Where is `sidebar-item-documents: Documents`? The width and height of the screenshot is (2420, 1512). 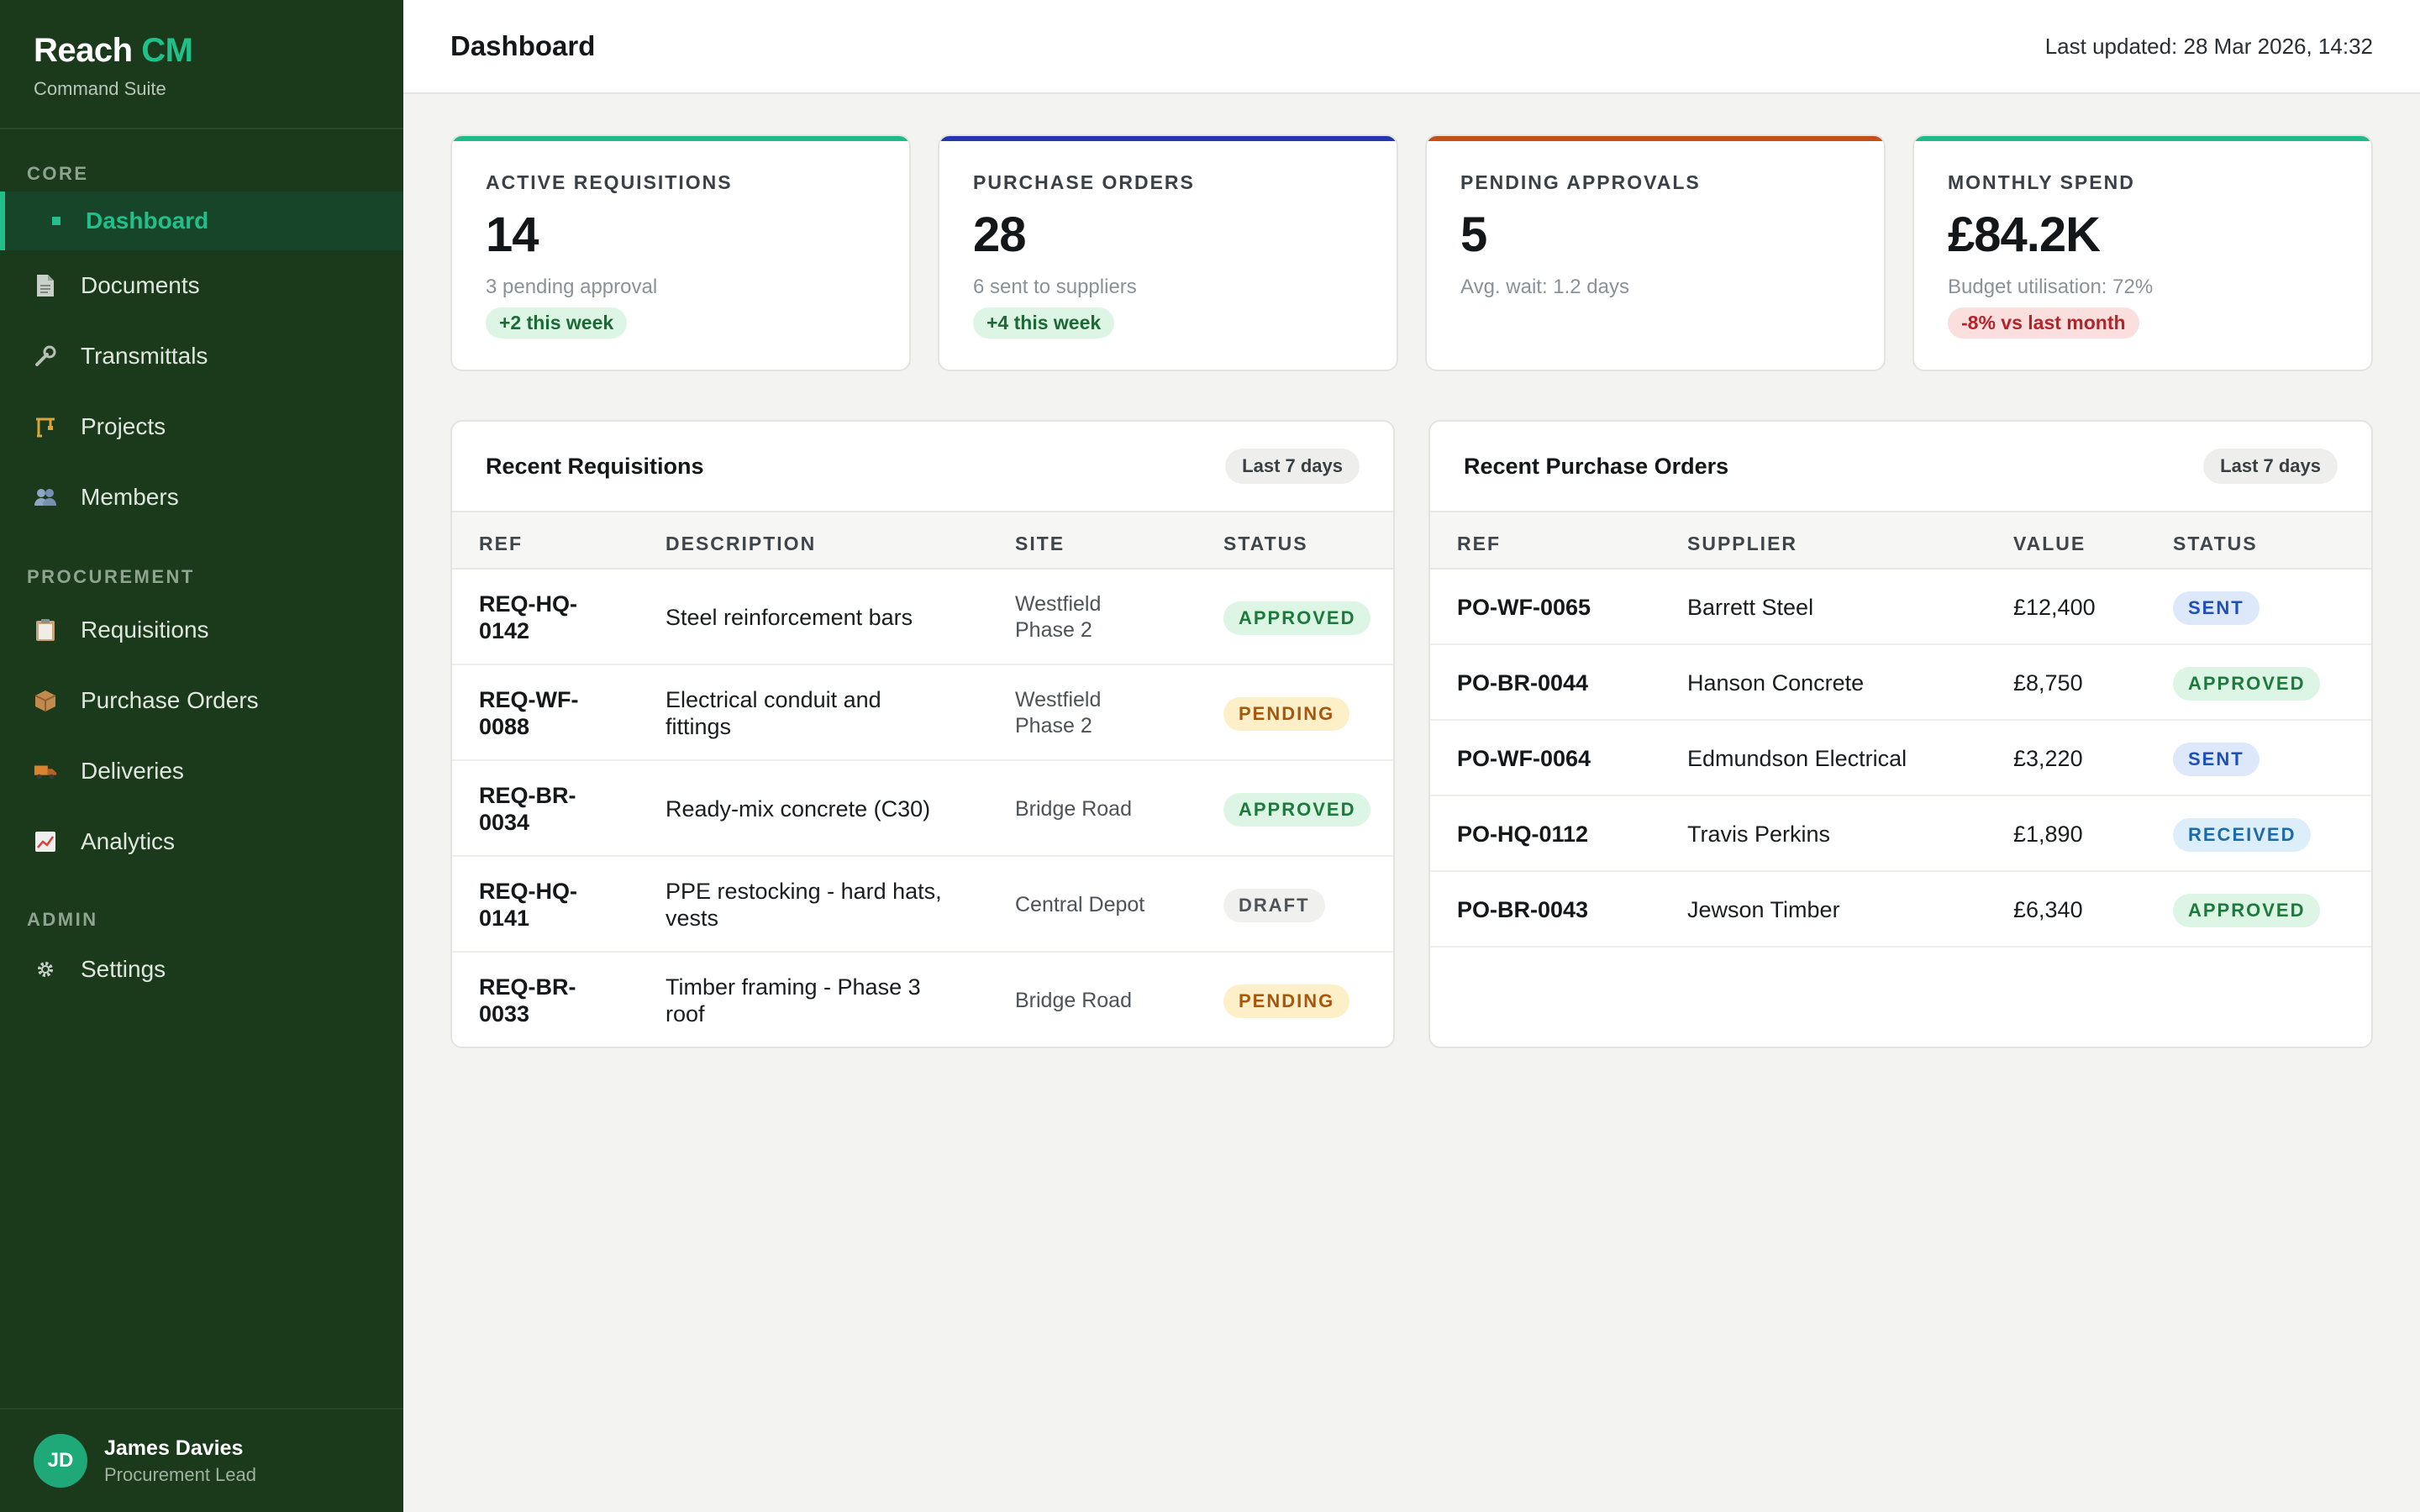 sidebar-item-documents: Documents is located at coordinates (202, 285).